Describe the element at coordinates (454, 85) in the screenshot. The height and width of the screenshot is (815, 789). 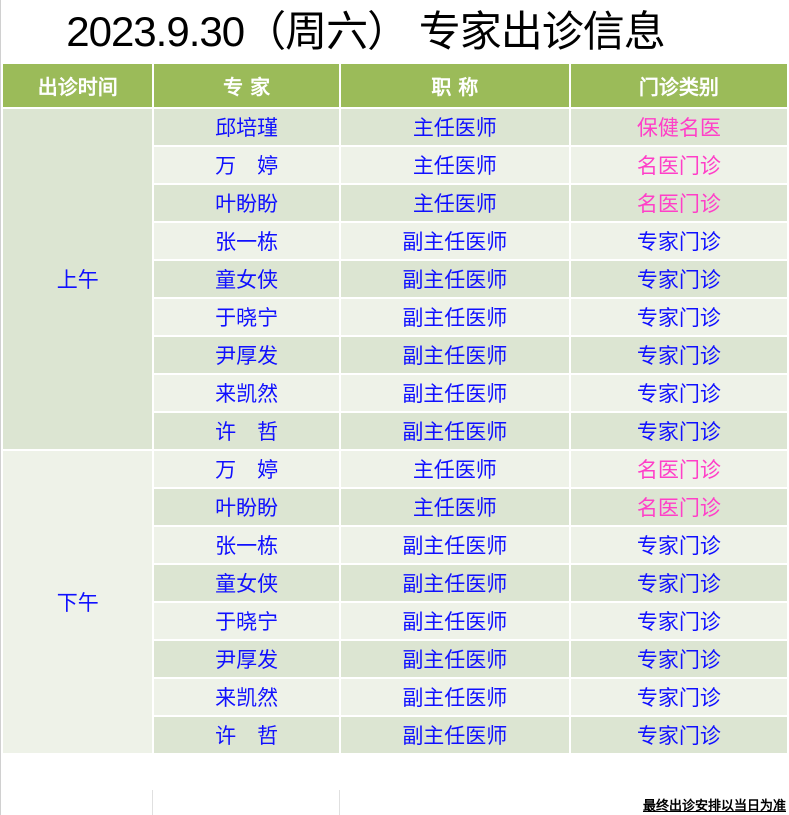
I see `header-title: 职 称` at that location.